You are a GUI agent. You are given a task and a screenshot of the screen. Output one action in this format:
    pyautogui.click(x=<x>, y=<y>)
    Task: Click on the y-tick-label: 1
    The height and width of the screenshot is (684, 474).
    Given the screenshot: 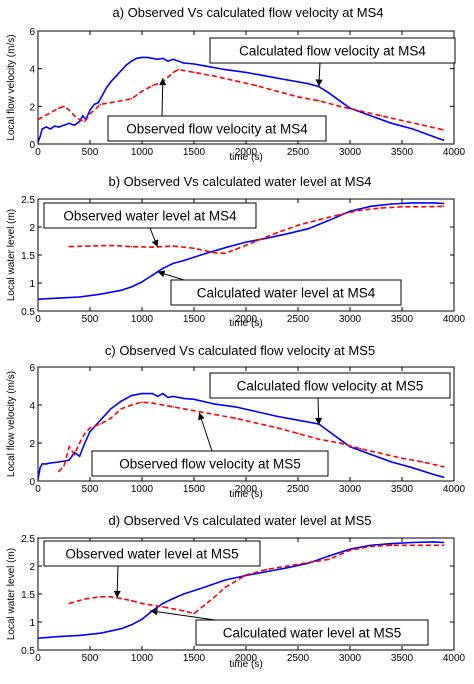 What is the action you would take?
    pyautogui.click(x=32, y=623)
    